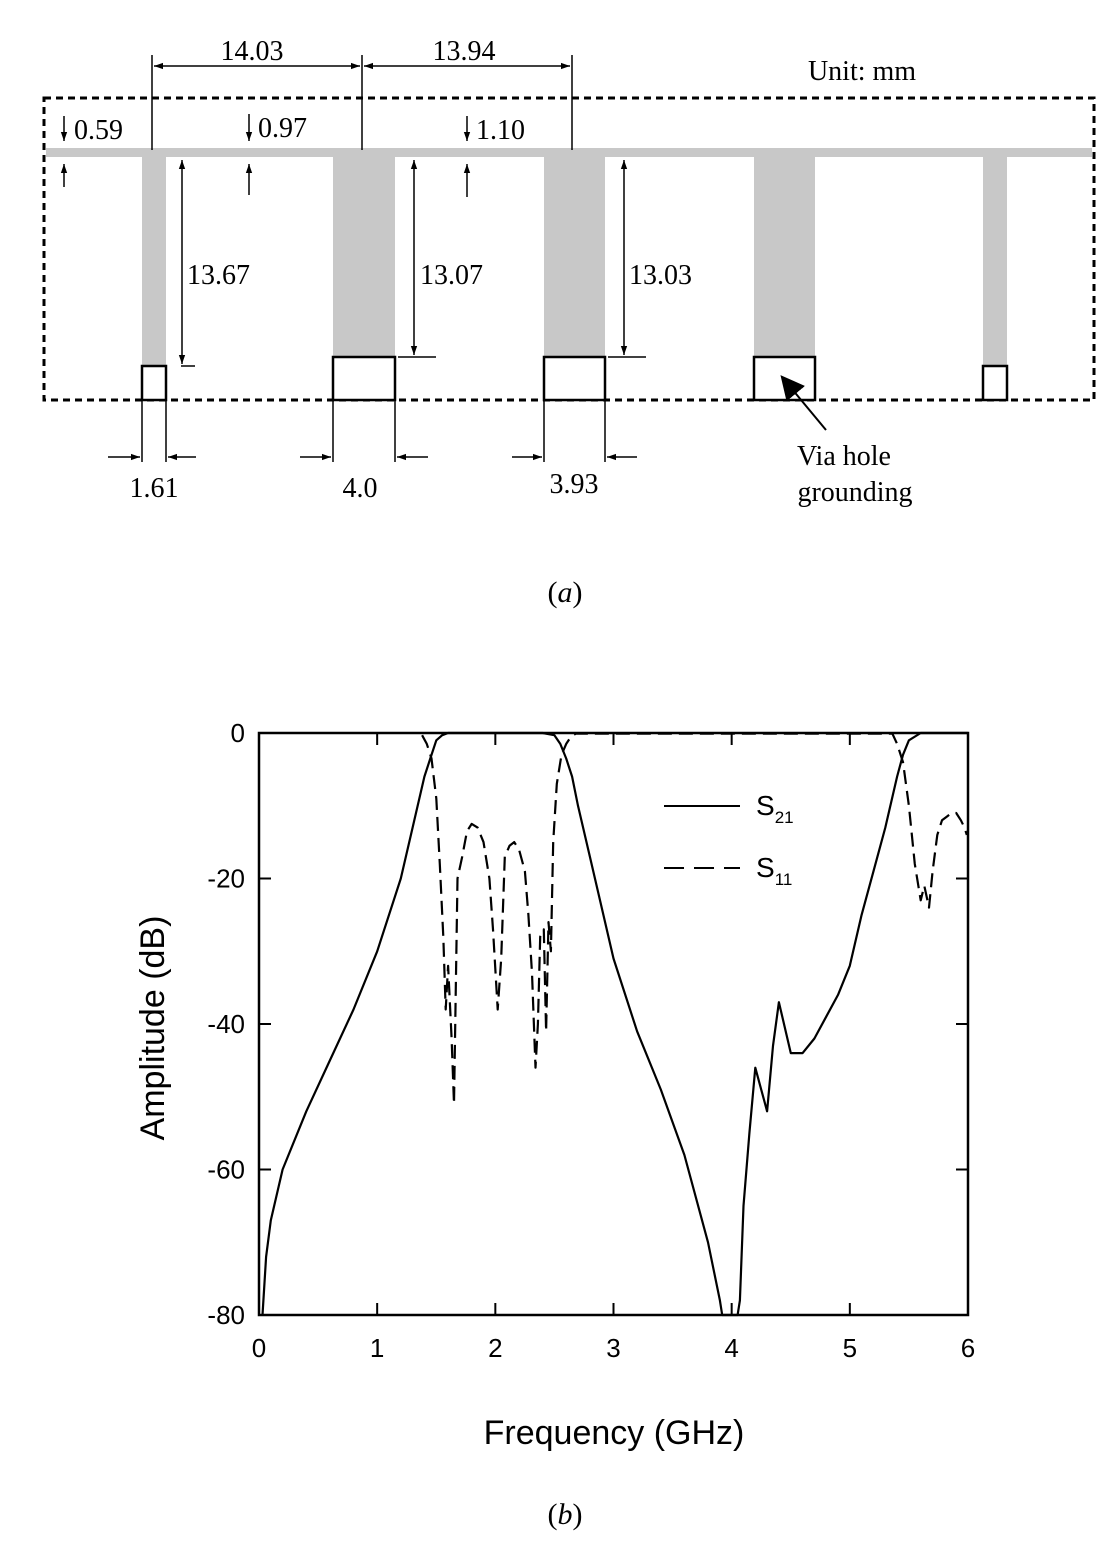 This screenshot has height=1547, width=1109. What do you see at coordinates (153, 1028) in the screenshot?
I see `y-axis-title: Amplitude (dB)` at bounding box center [153, 1028].